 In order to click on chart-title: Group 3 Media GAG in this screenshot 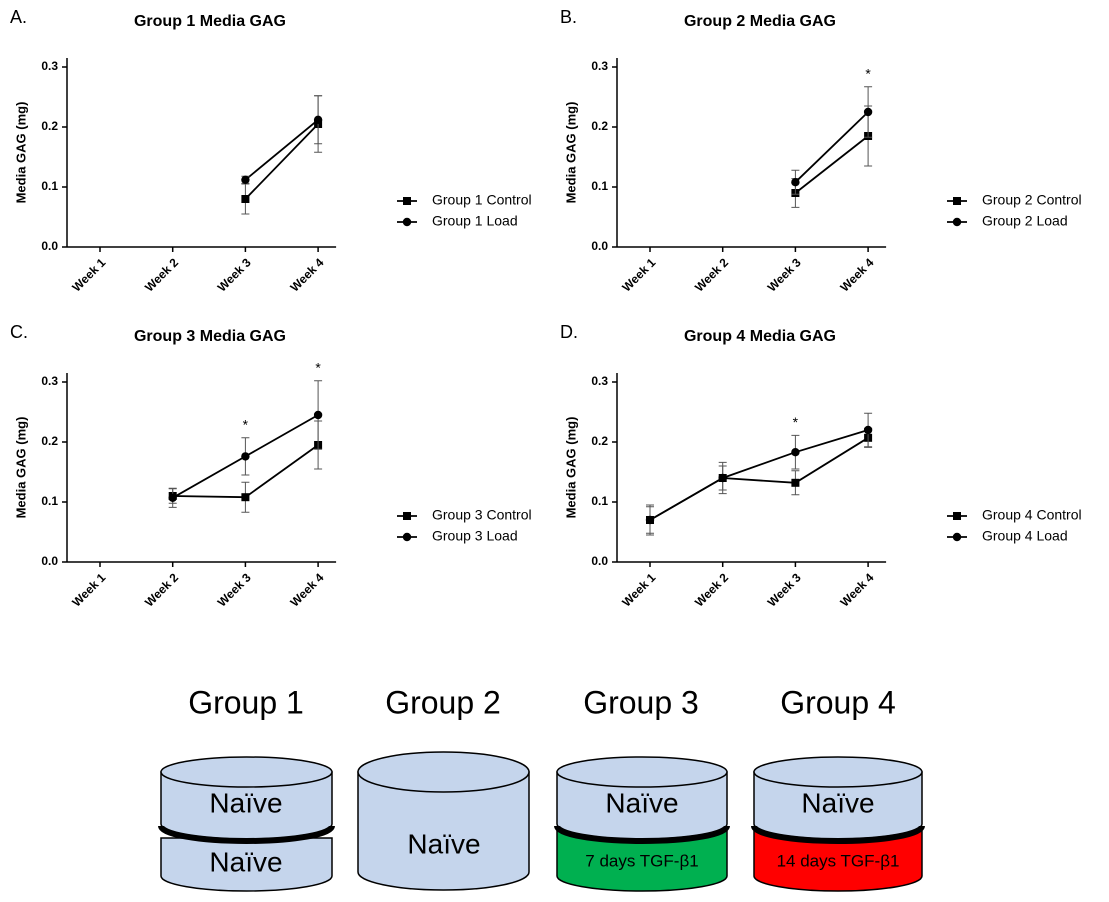, I will do `click(210, 336)`.